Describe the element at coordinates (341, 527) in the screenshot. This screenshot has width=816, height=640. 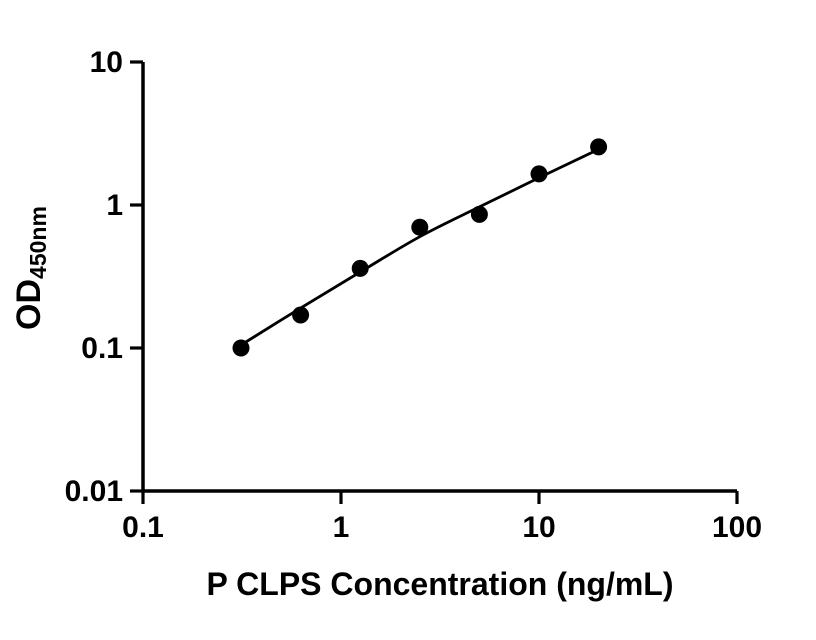
I see `x-tick-label: 1` at that location.